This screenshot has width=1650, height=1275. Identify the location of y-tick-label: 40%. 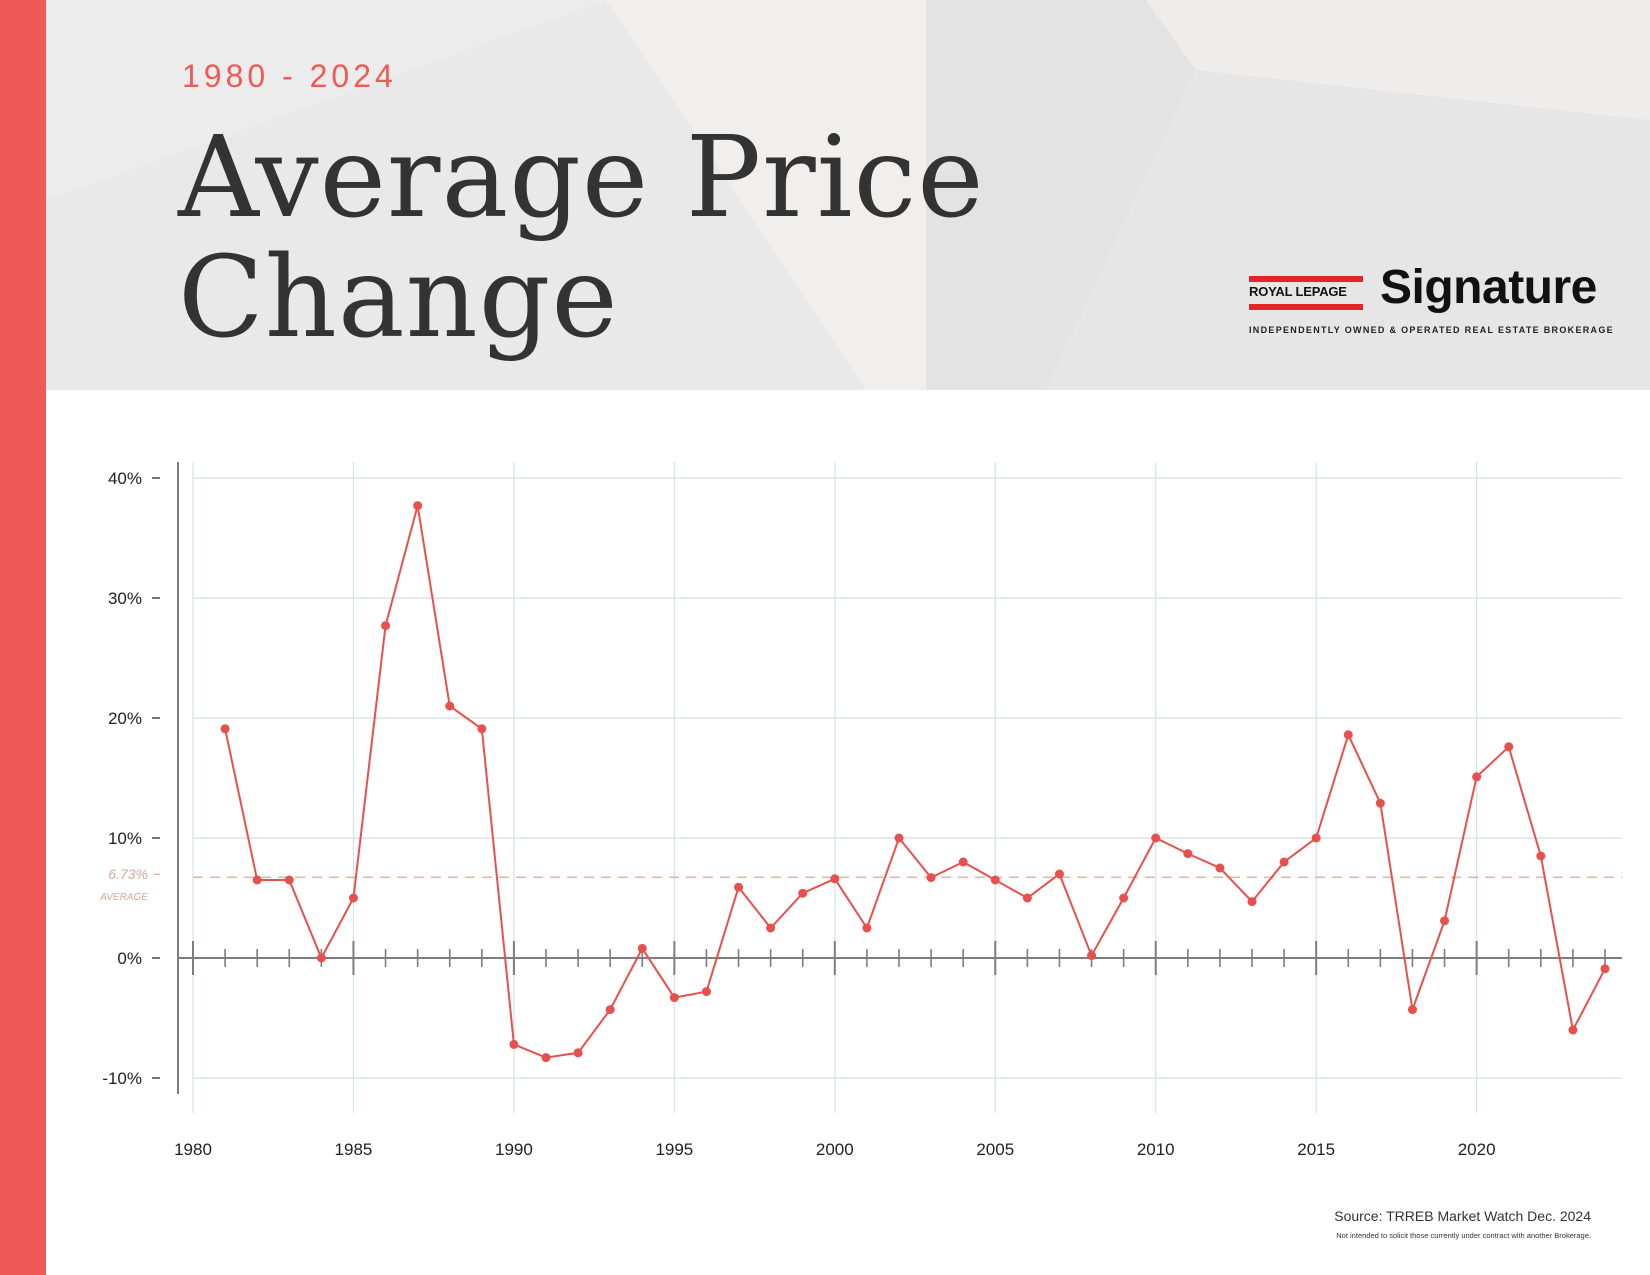
(125, 478).